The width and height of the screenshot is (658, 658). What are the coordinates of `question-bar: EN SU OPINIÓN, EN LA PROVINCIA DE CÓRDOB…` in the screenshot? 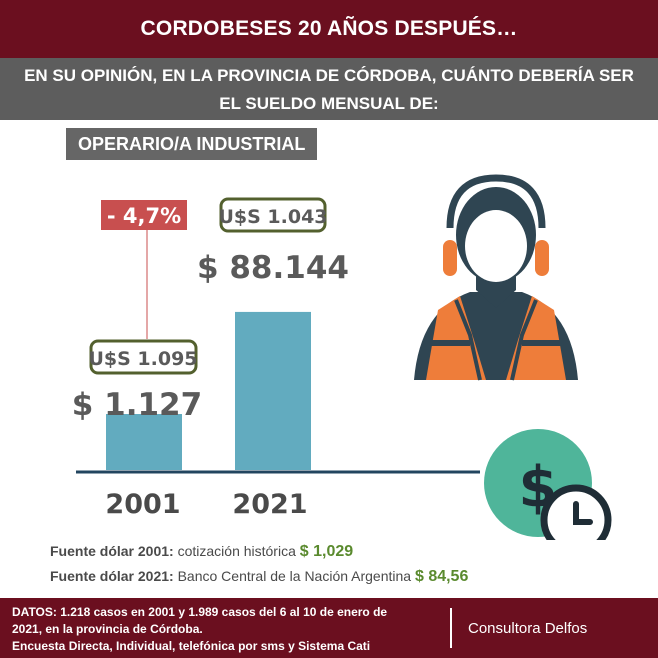 It's located at (329, 89).